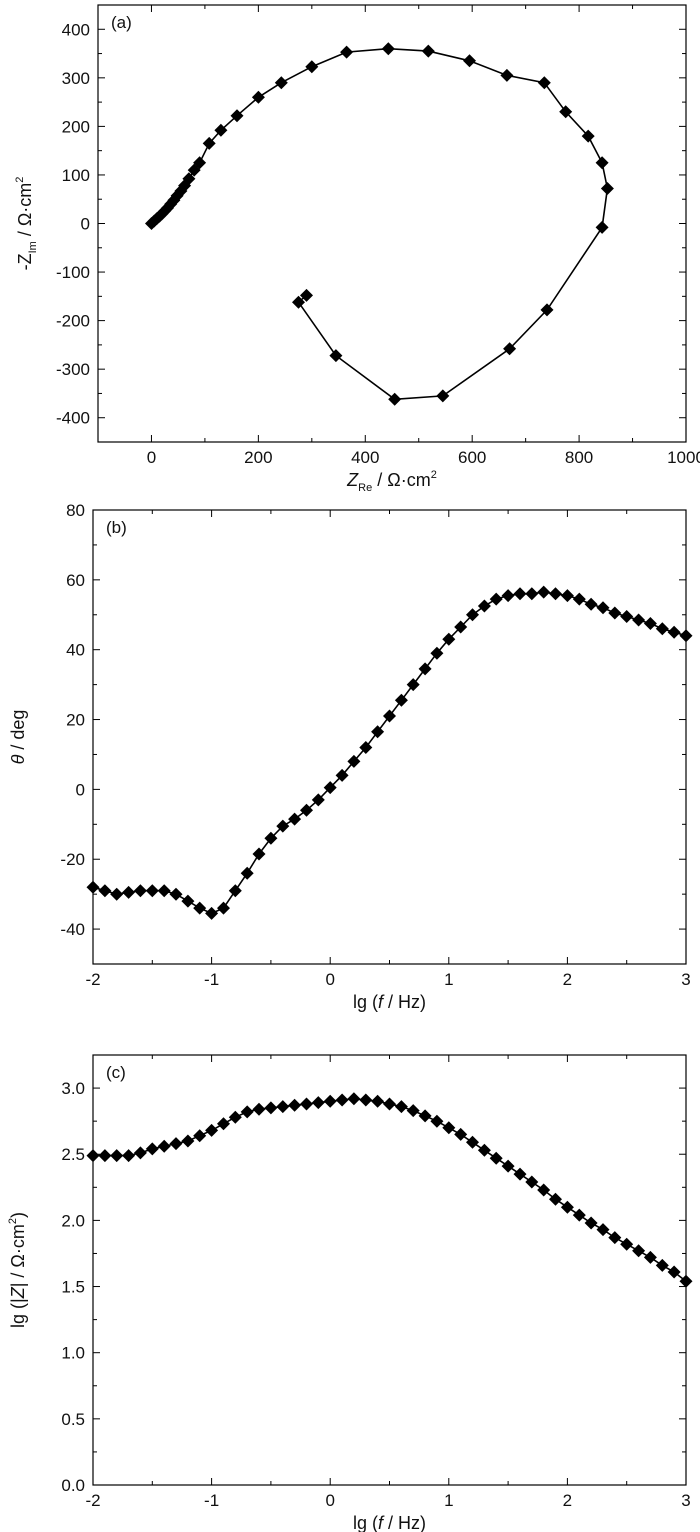 Image resolution: width=700 pixels, height=1532 pixels. Describe the element at coordinates (72, 859) in the screenshot. I see `y-tick-label: -20` at that location.